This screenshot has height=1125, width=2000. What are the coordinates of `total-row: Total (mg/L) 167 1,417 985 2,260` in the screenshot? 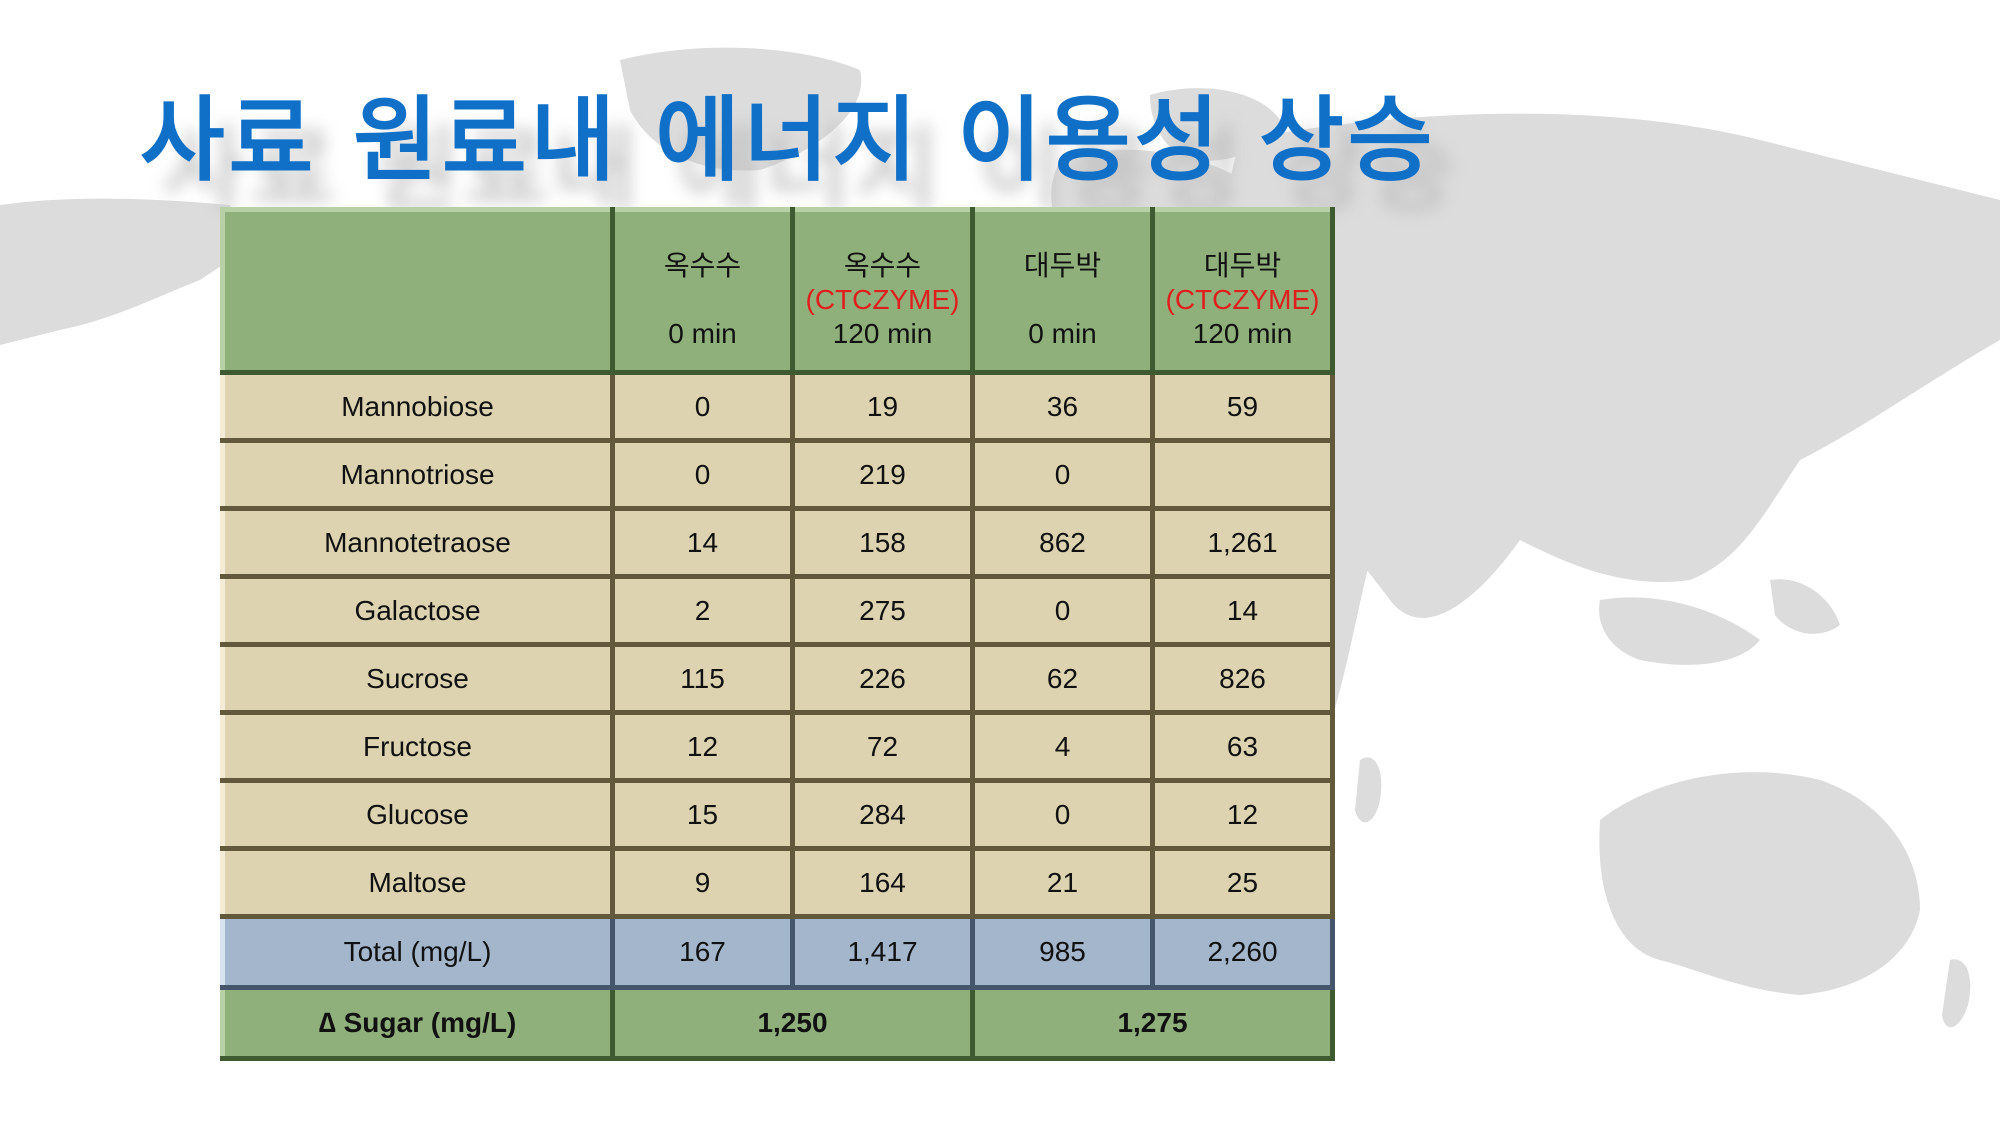 It's located at (777, 952).